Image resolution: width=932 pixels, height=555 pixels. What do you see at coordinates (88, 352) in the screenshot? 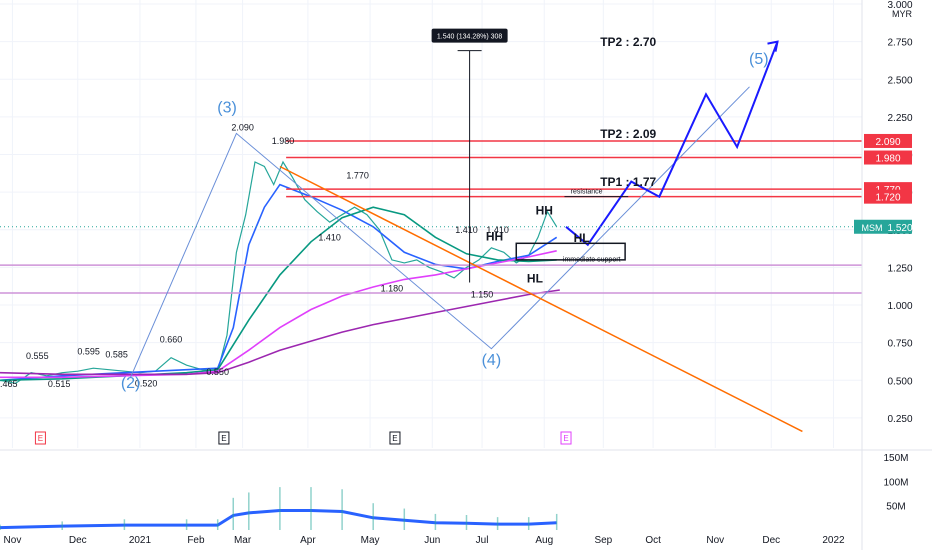
I see `price-label: 0.595` at bounding box center [88, 352].